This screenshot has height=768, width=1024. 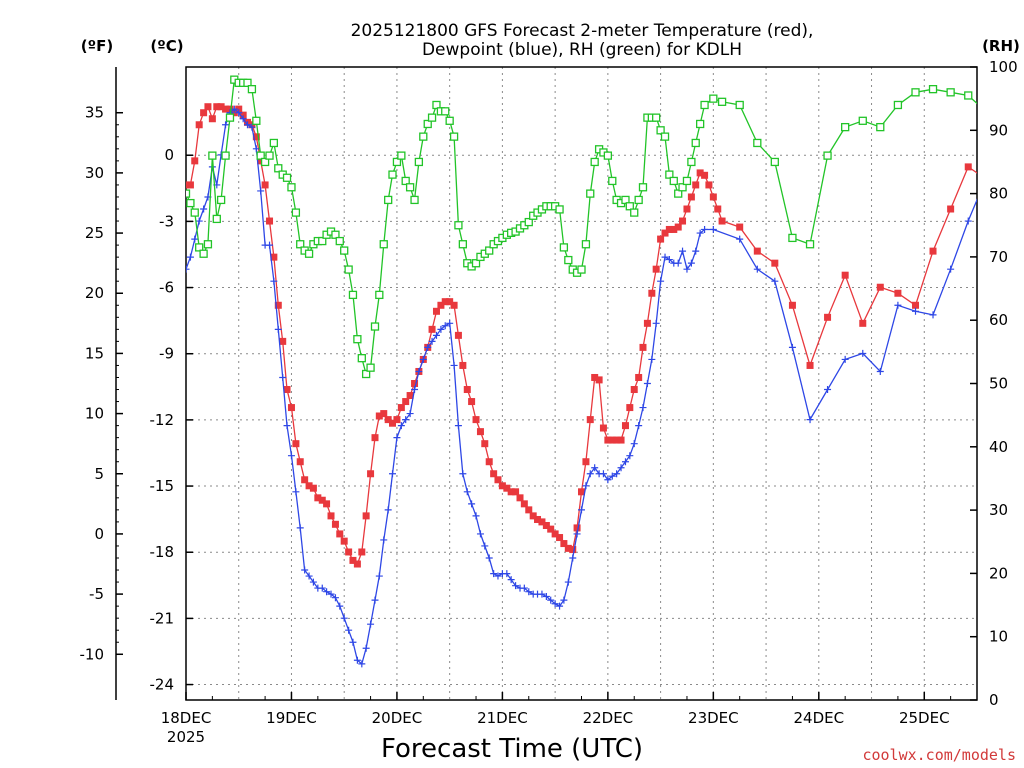 I want to click on rh-tick-label: 90, so click(x=998, y=130).